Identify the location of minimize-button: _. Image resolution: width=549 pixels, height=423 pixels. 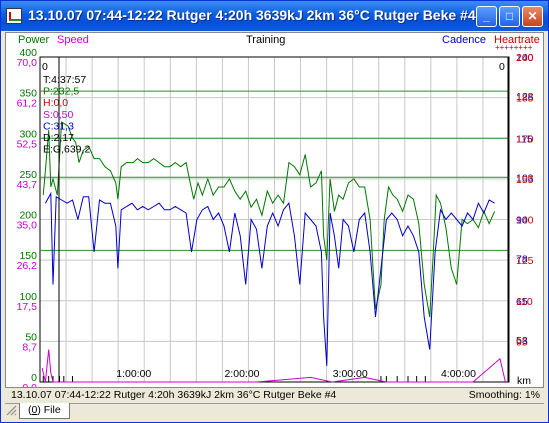
(486, 16).